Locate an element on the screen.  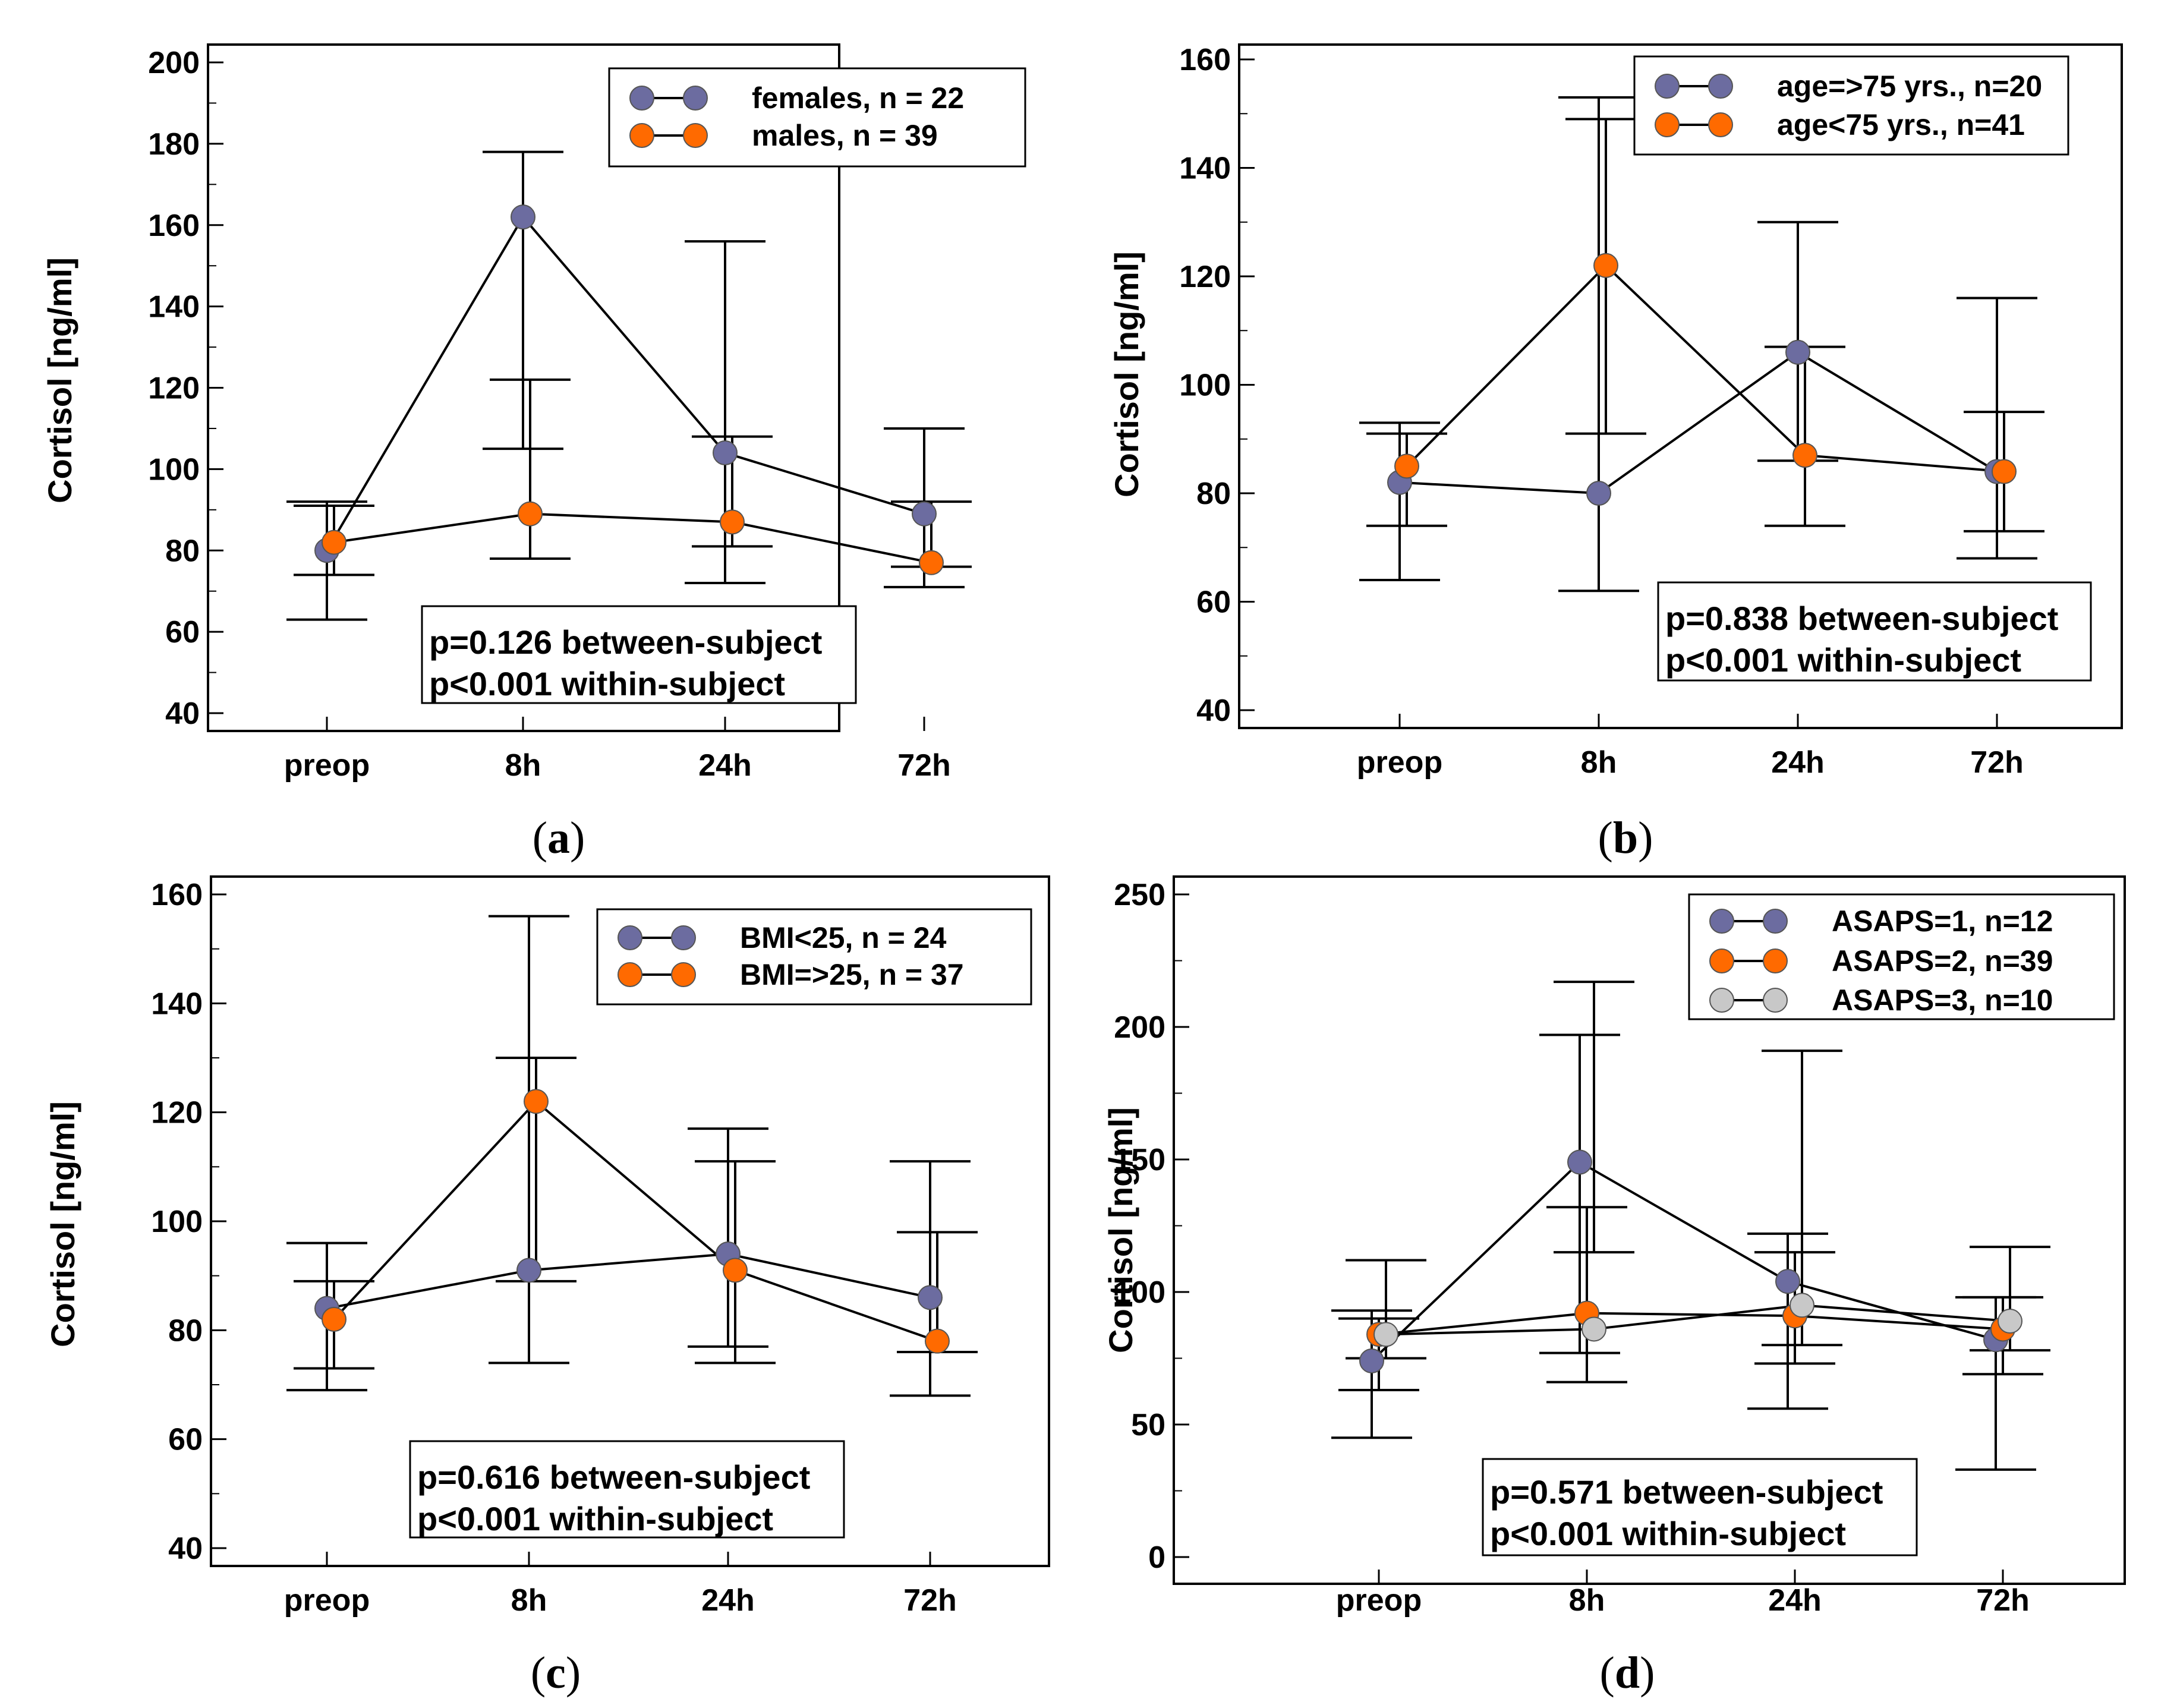
caption-letter: b is located at coordinates (1625, 838).